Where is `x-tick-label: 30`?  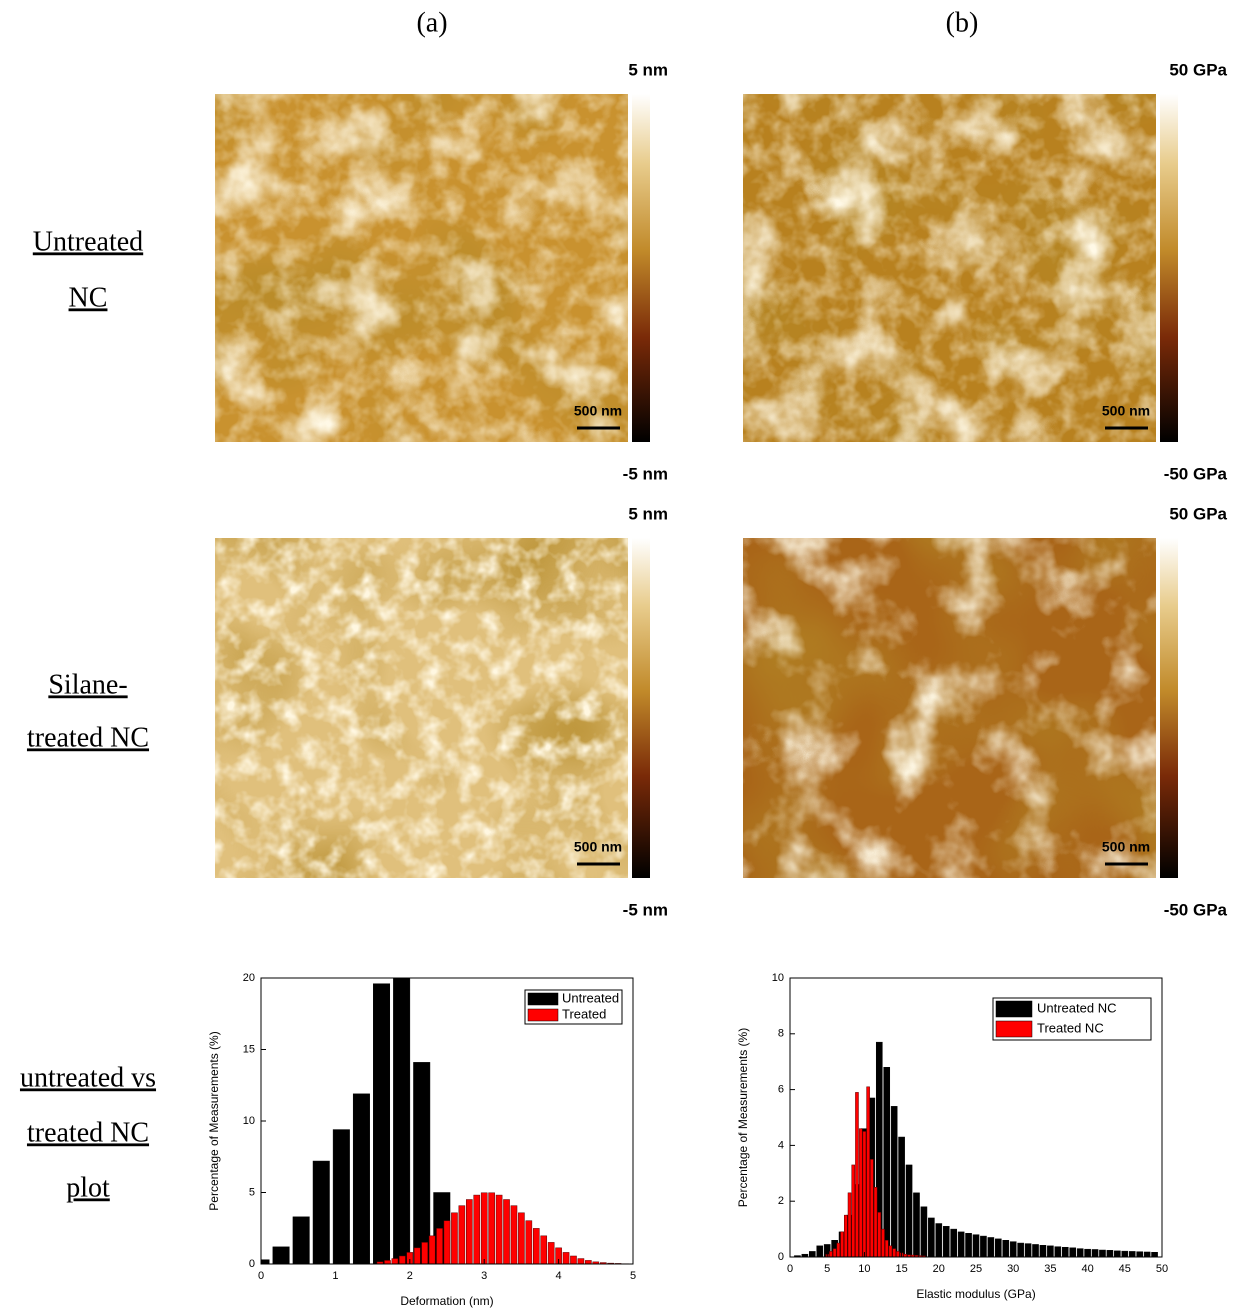
x-tick-label: 30 is located at coordinates (1013, 1269).